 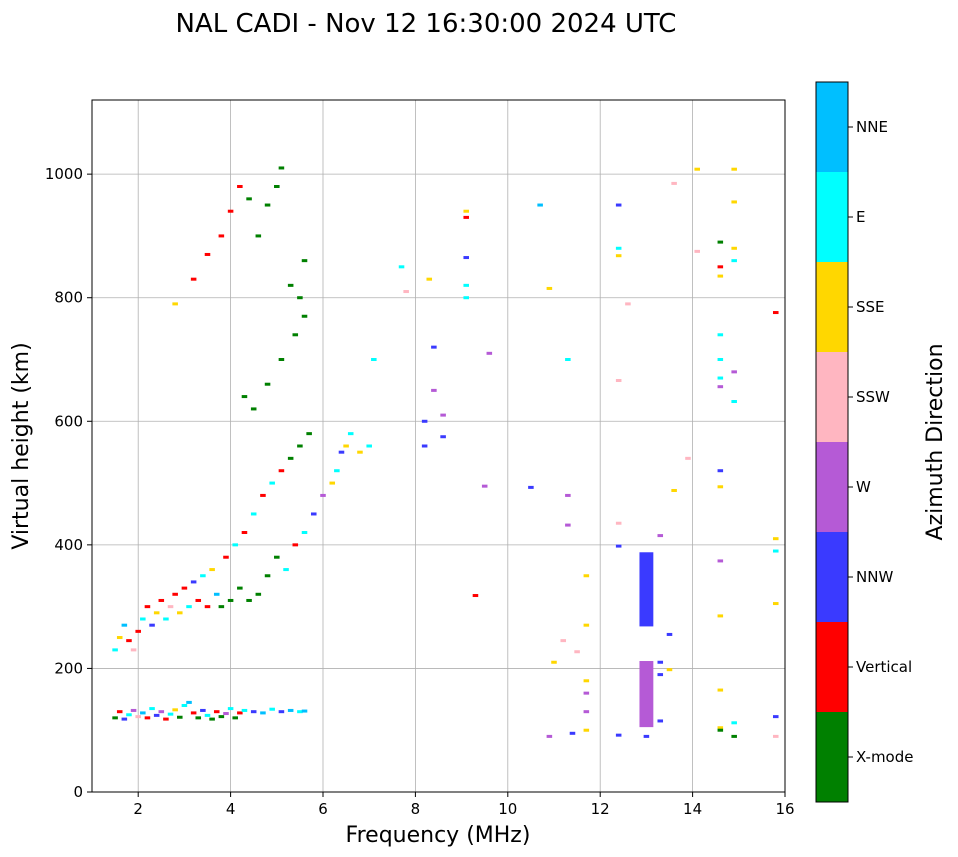 I want to click on x-tick-label: 14, so click(x=692, y=809).